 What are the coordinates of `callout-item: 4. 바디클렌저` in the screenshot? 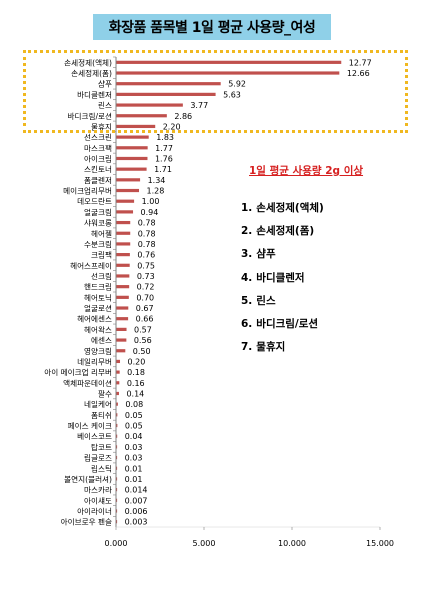 It's located at (273, 277).